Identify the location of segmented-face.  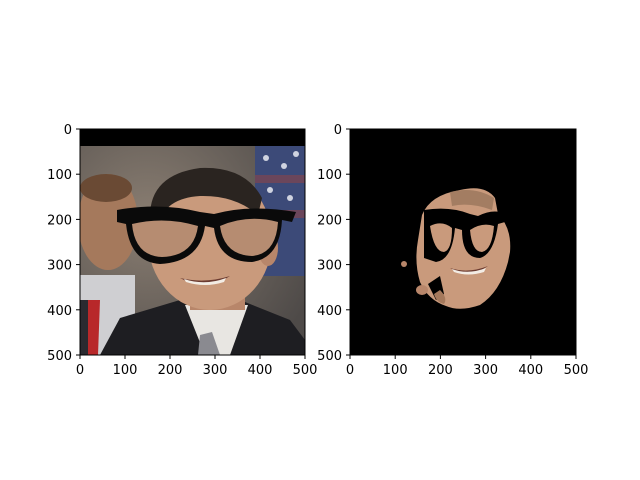
(456, 248).